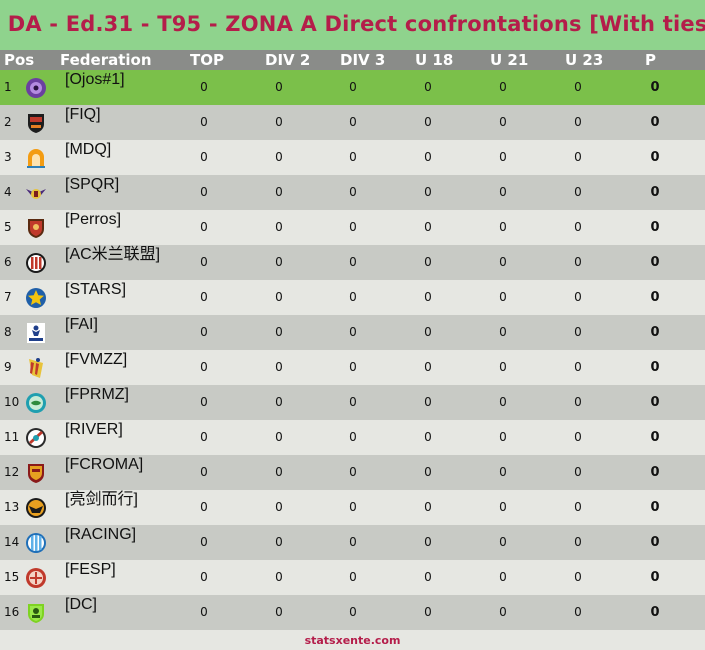  What do you see at coordinates (36, 88) in the screenshot?
I see `purple-orb-icon` at bounding box center [36, 88].